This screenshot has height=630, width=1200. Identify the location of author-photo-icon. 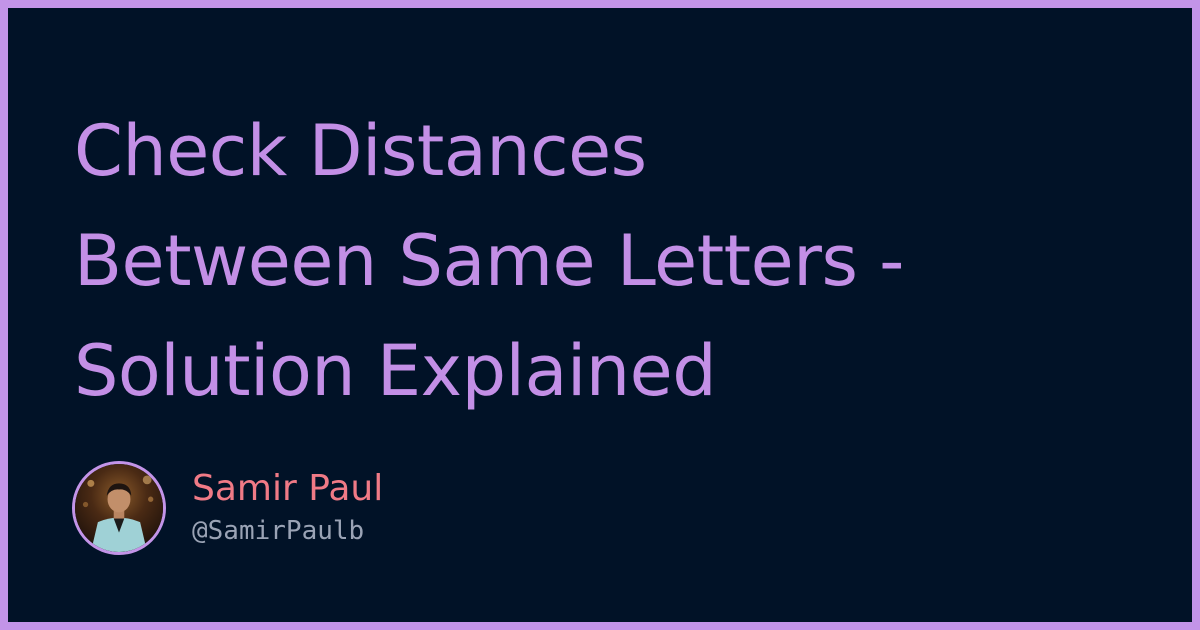
(119, 508).